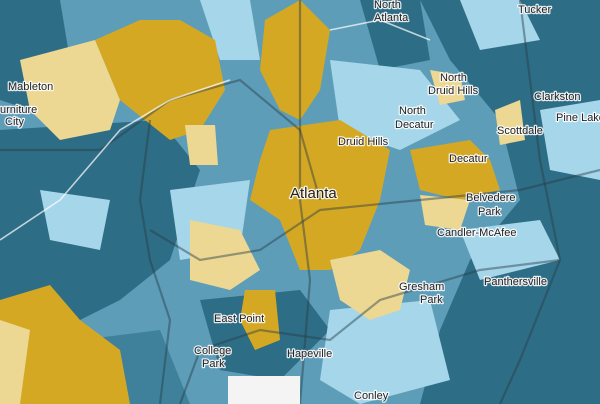 This screenshot has height=404, width=600. I want to click on place-label: Clarkston, so click(557, 97).